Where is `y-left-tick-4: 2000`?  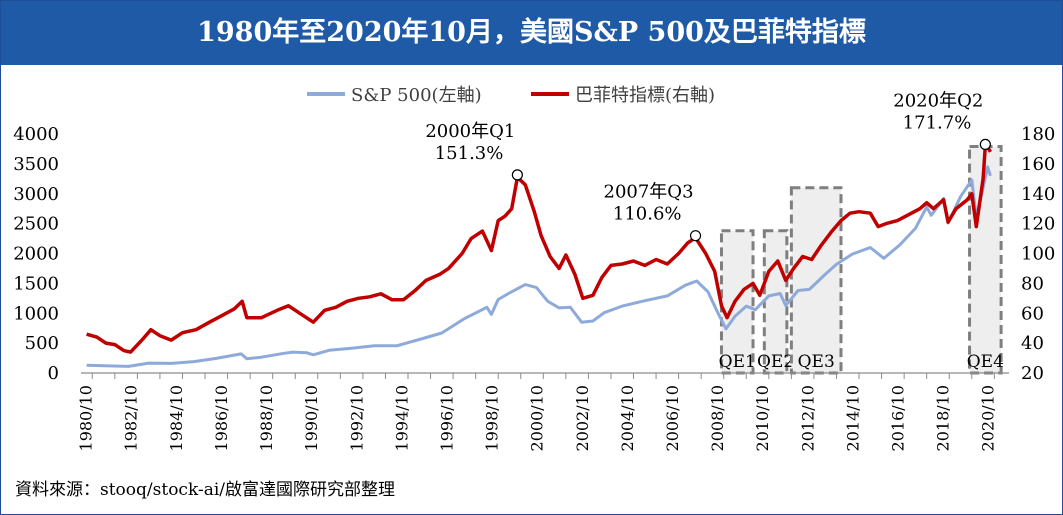 y-left-tick-4: 2000 is located at coordinates (36, 254).